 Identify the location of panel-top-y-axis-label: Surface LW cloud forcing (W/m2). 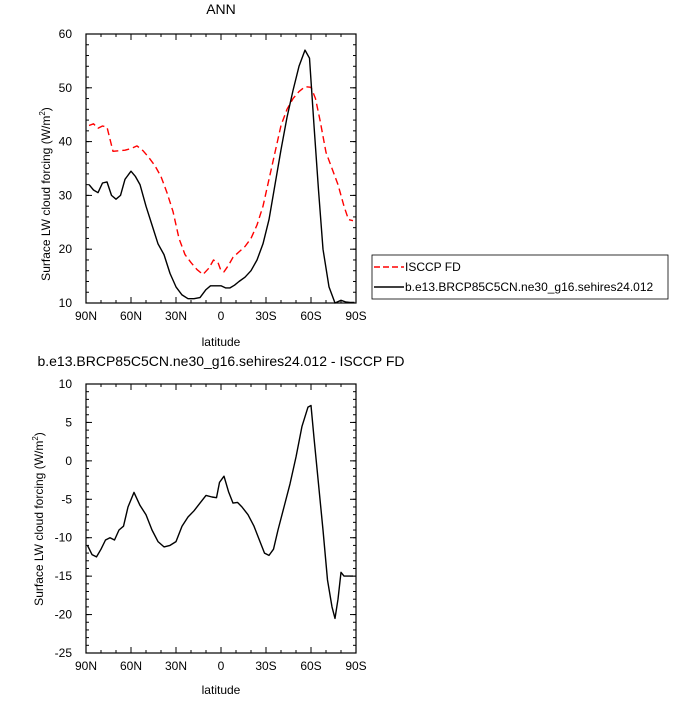
(45, 194).